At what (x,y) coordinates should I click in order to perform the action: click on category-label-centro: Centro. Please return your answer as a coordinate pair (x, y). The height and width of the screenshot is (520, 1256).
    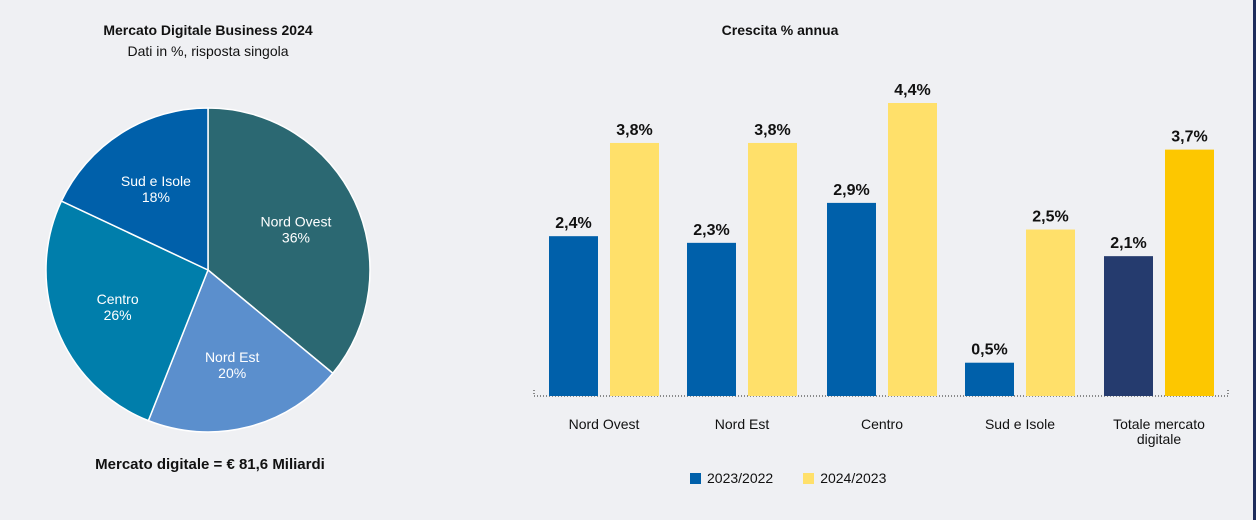
    Looking at the image, I should click on (882, 424).